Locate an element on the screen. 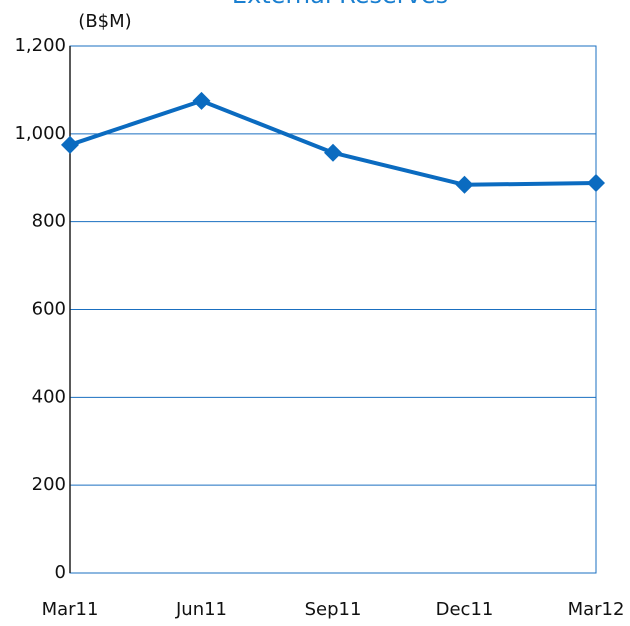 This screenshot has height=626, width=630. chart-title: External Reserves is located at coordinates (340, 4).